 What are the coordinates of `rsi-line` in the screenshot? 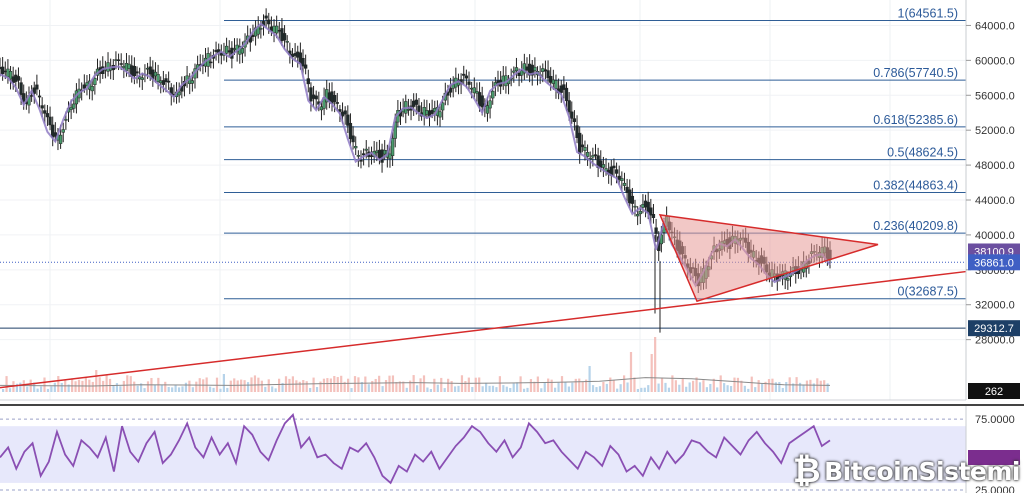 It's located at (415, 449).